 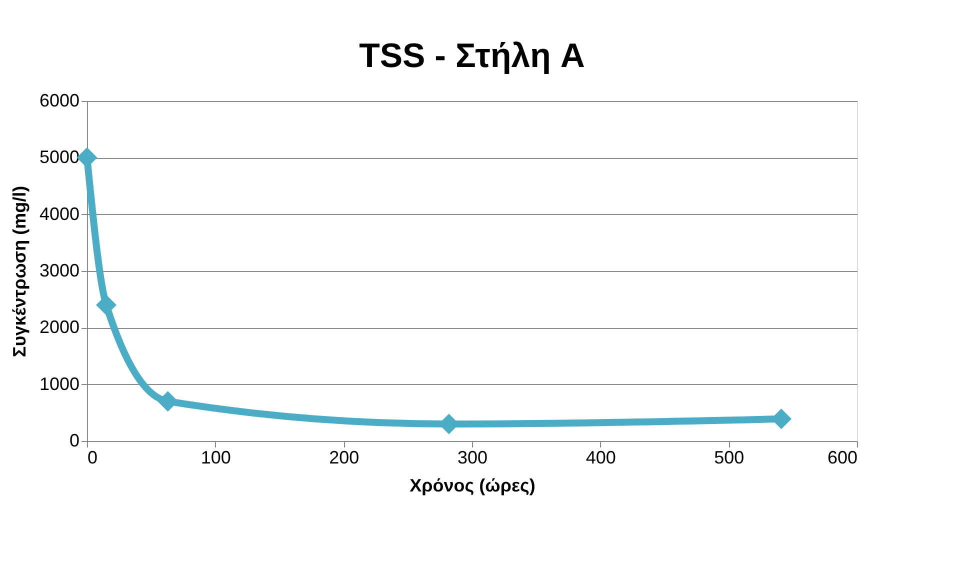 What do you see at coordinates (473, 486) in the screenshot?
I see `x-axis-title: Χρόνος (ώρες)` at bounding box center [473, 486].